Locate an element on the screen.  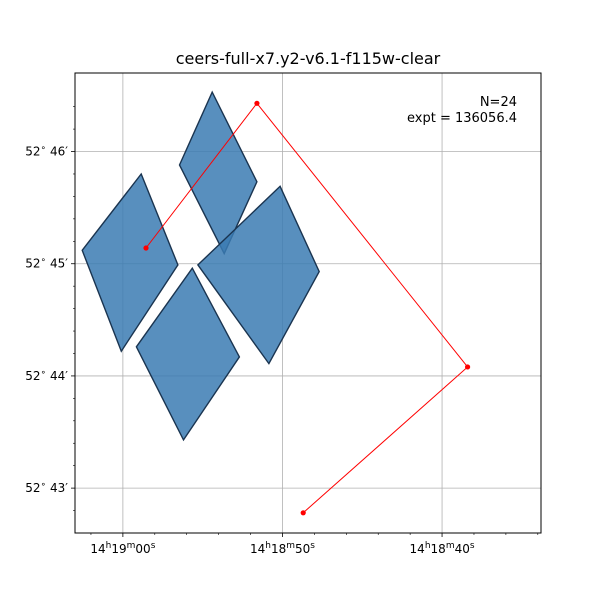
x-tick-label: 14h18m40s is located at coordinates (442, 548).